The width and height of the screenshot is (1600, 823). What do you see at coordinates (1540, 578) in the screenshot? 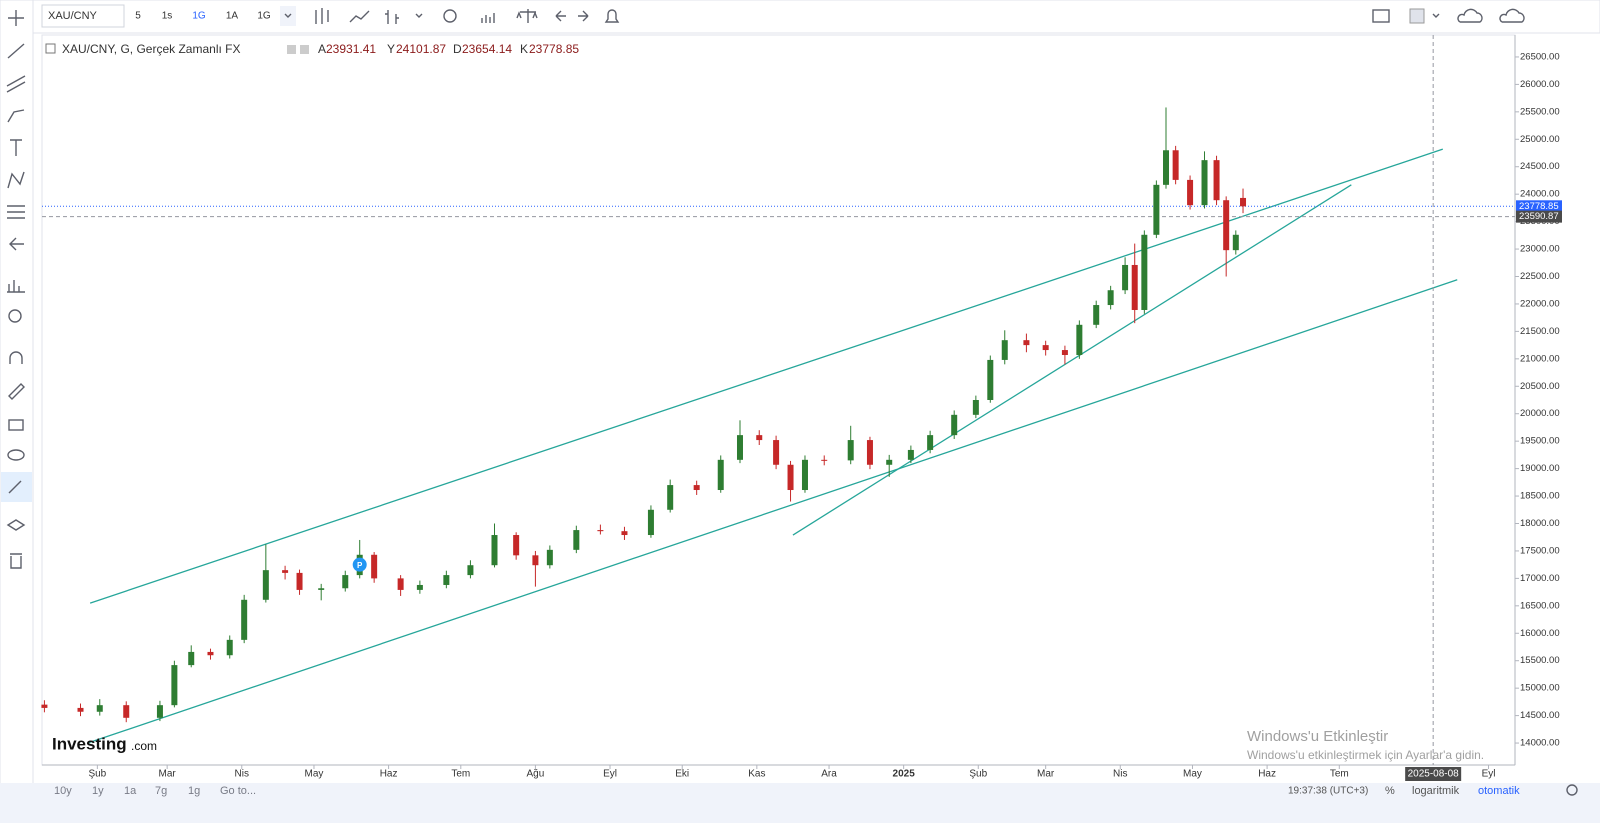
I see `y-tick-label: 17000.00` at bounding box center [1540, 578].